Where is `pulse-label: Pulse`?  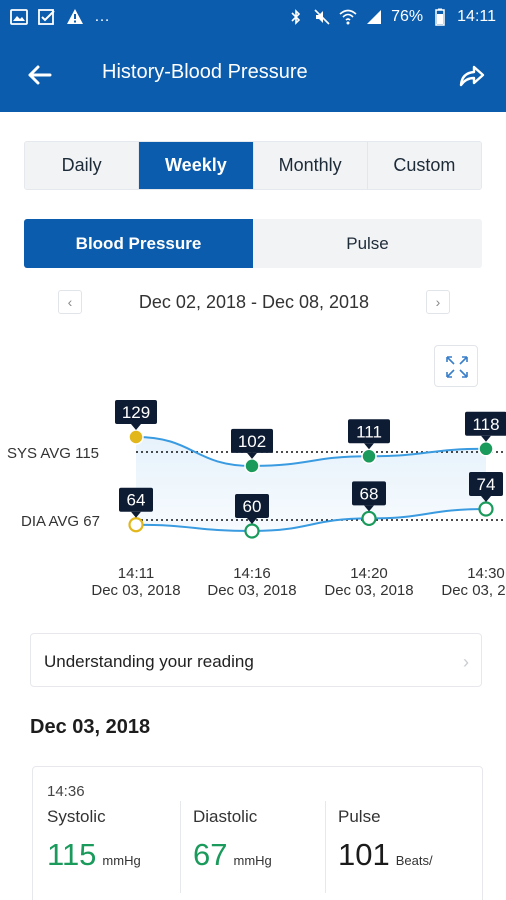 pulse-label: Pulse is located at coordinates (359, 816).